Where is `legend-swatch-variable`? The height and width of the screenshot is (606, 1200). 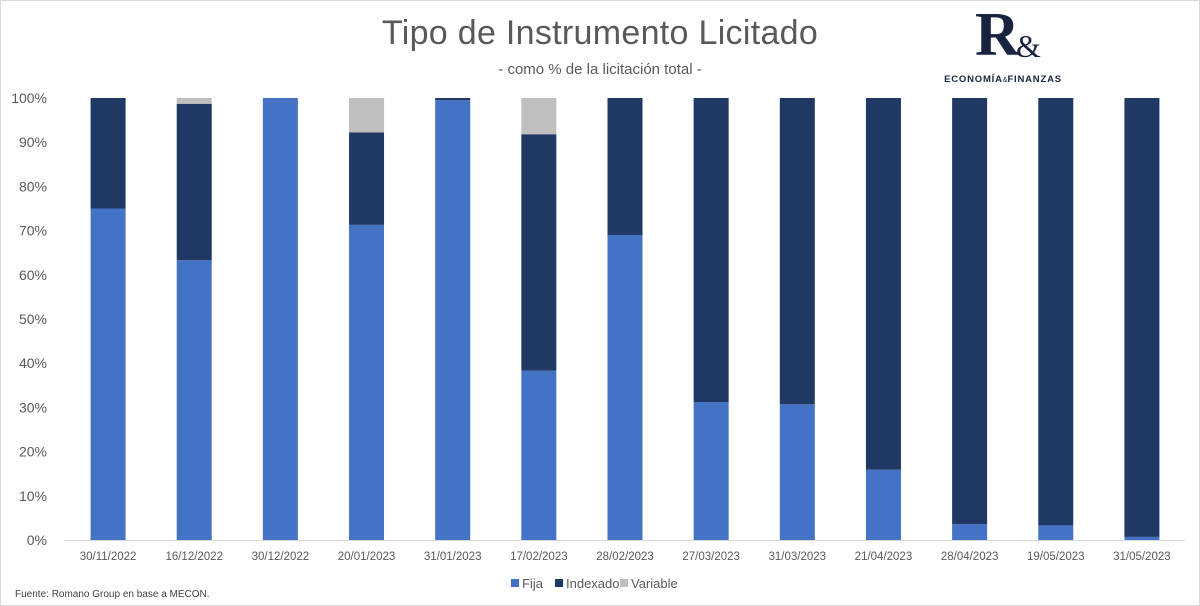 legend-swatch-variable is located at coordinates (624, 583).